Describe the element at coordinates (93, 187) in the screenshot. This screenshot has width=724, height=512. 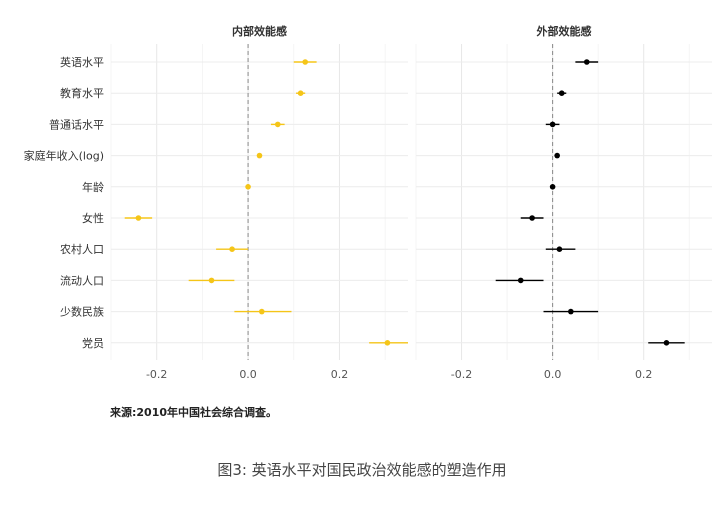
I see `y-axis-label: 年龄` at that location.